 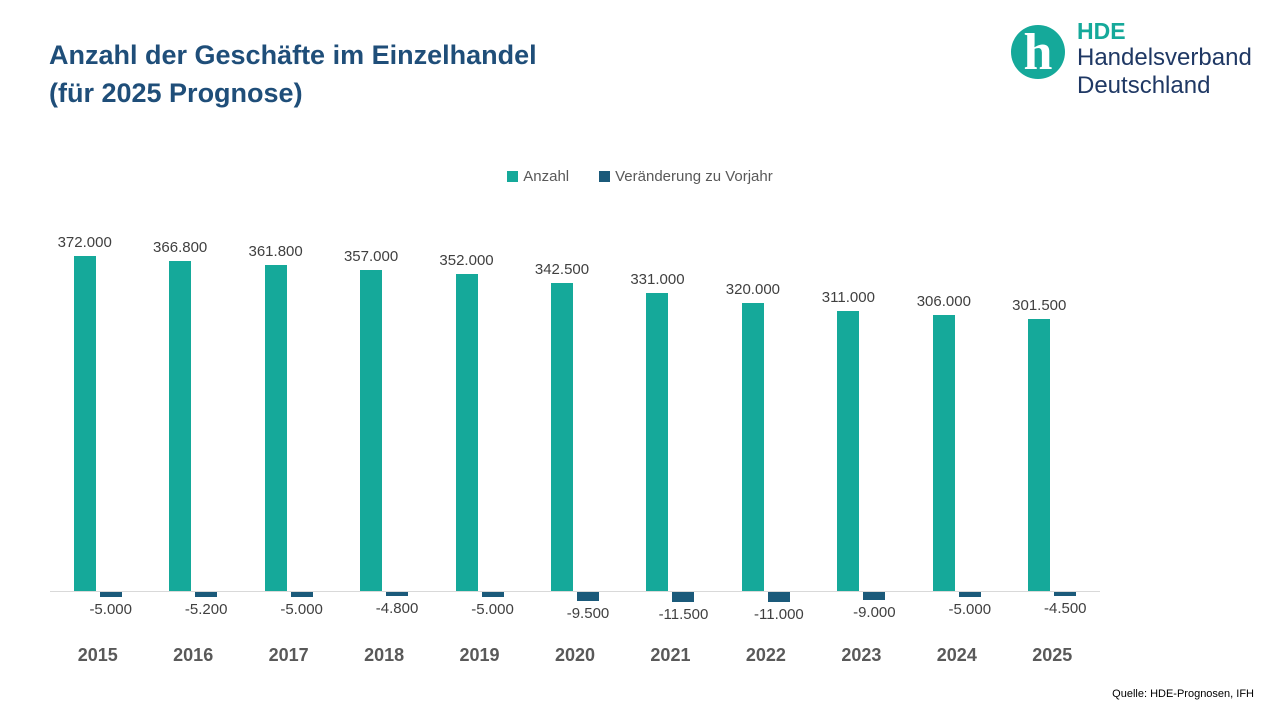 I want to click on bar-anzahl-2021, so click(x=657, y=442).